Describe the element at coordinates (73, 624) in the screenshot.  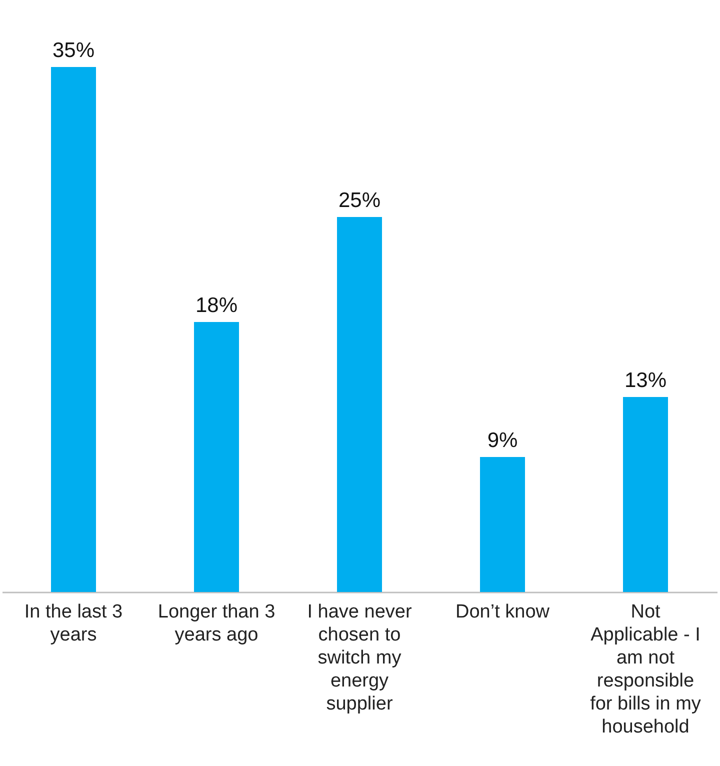
I see `x-tick-label: In the last 3 years` at that location.